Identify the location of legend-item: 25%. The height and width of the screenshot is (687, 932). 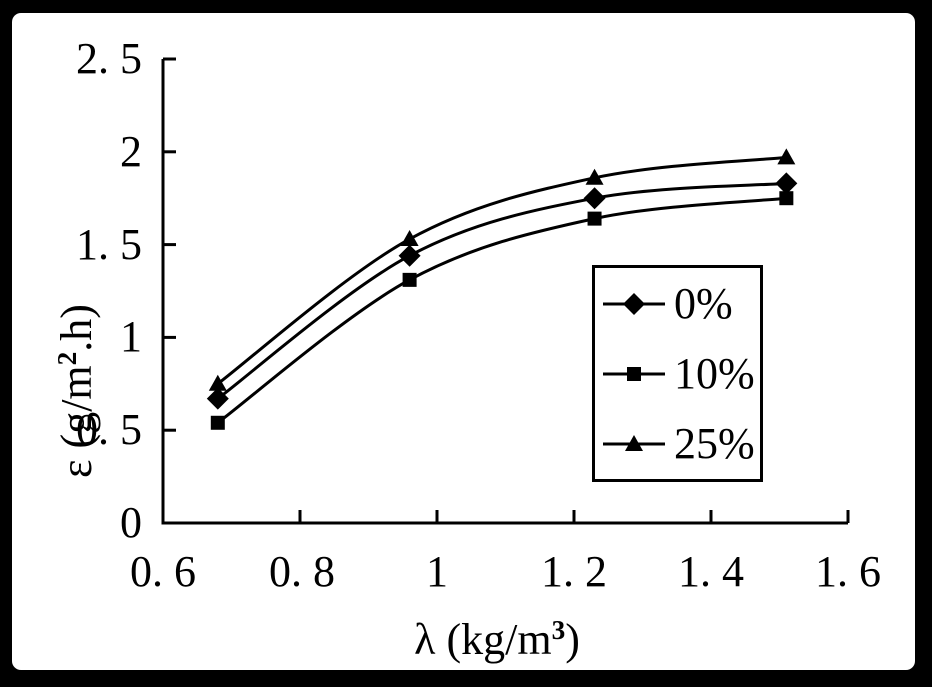
(677, 444).